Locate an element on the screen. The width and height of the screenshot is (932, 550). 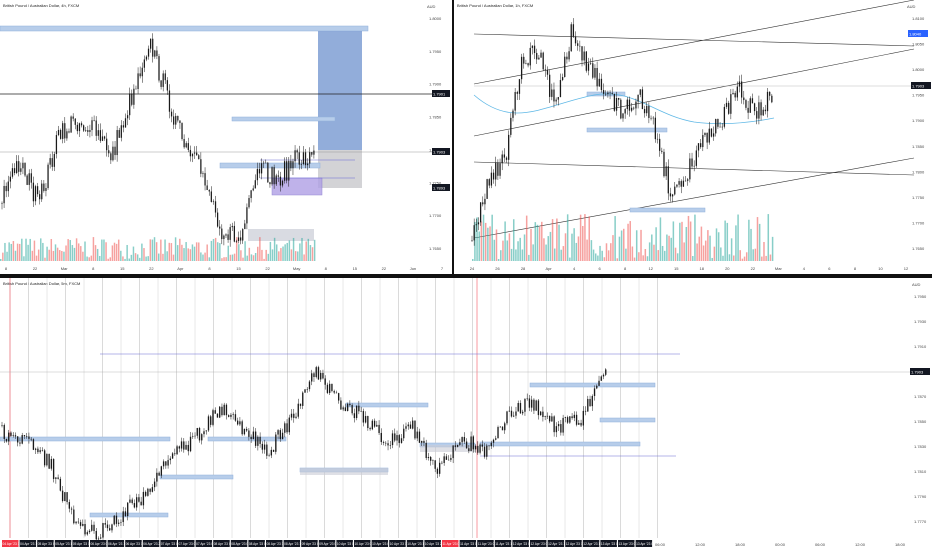
pane-divider-vertical is located at coordinates (453, 137).